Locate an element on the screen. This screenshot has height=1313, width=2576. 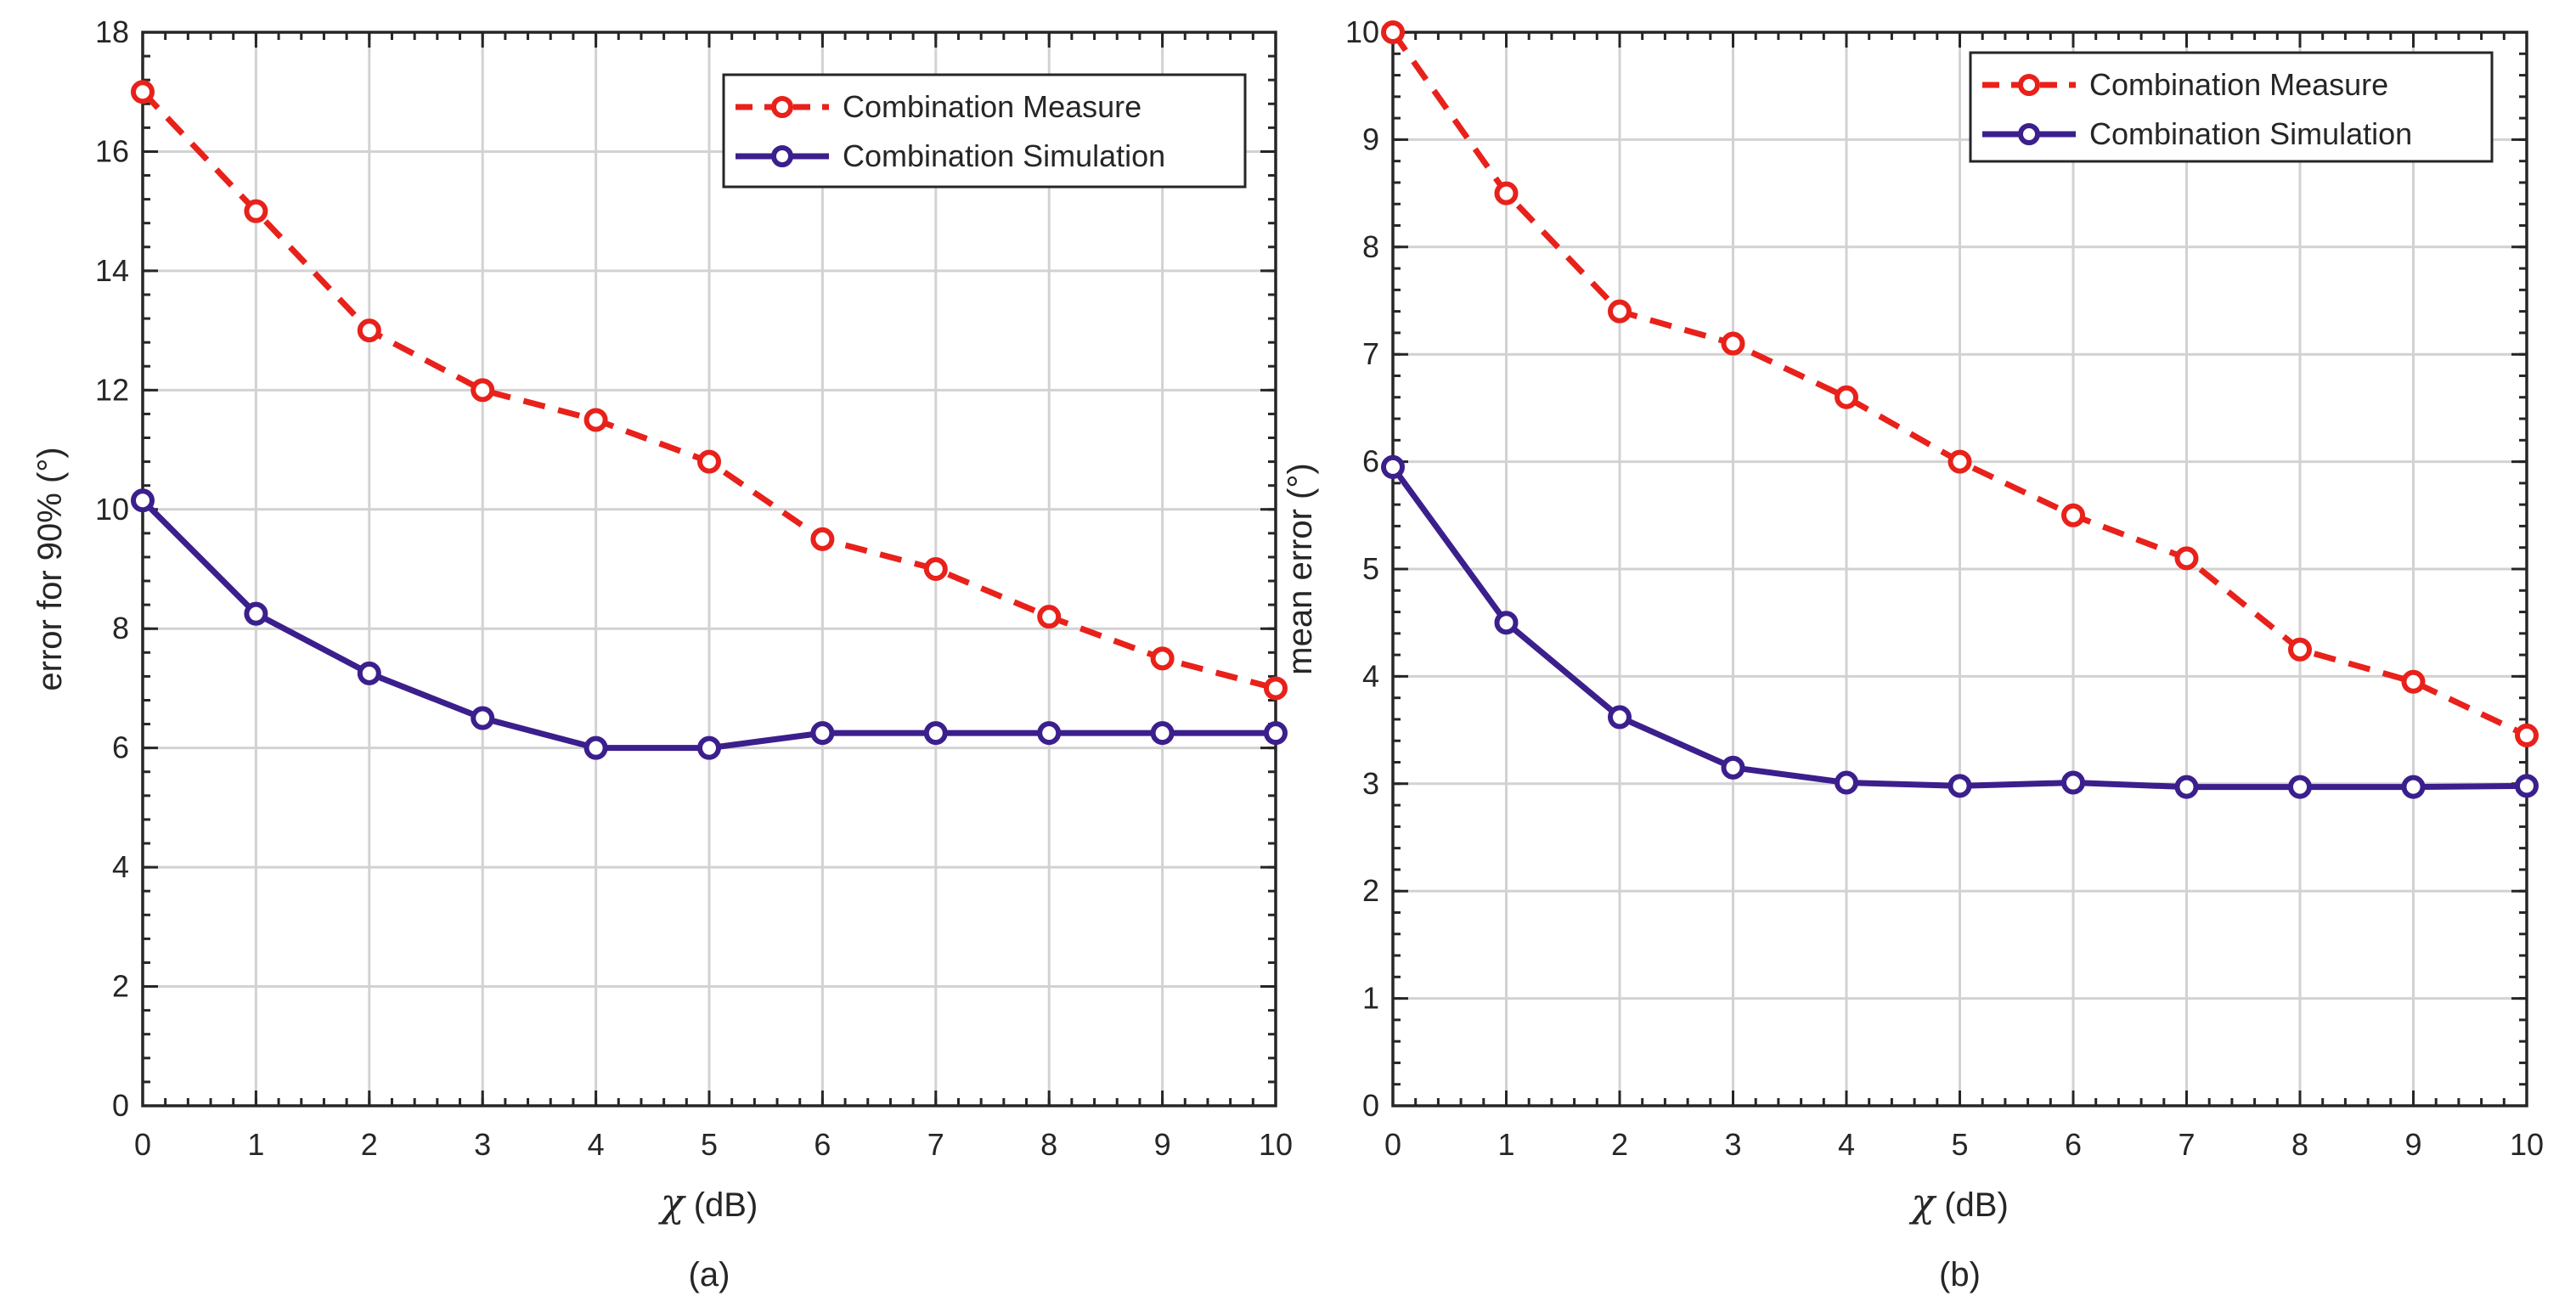
y-tick-label: 14 is located at coordinates (112, 270).